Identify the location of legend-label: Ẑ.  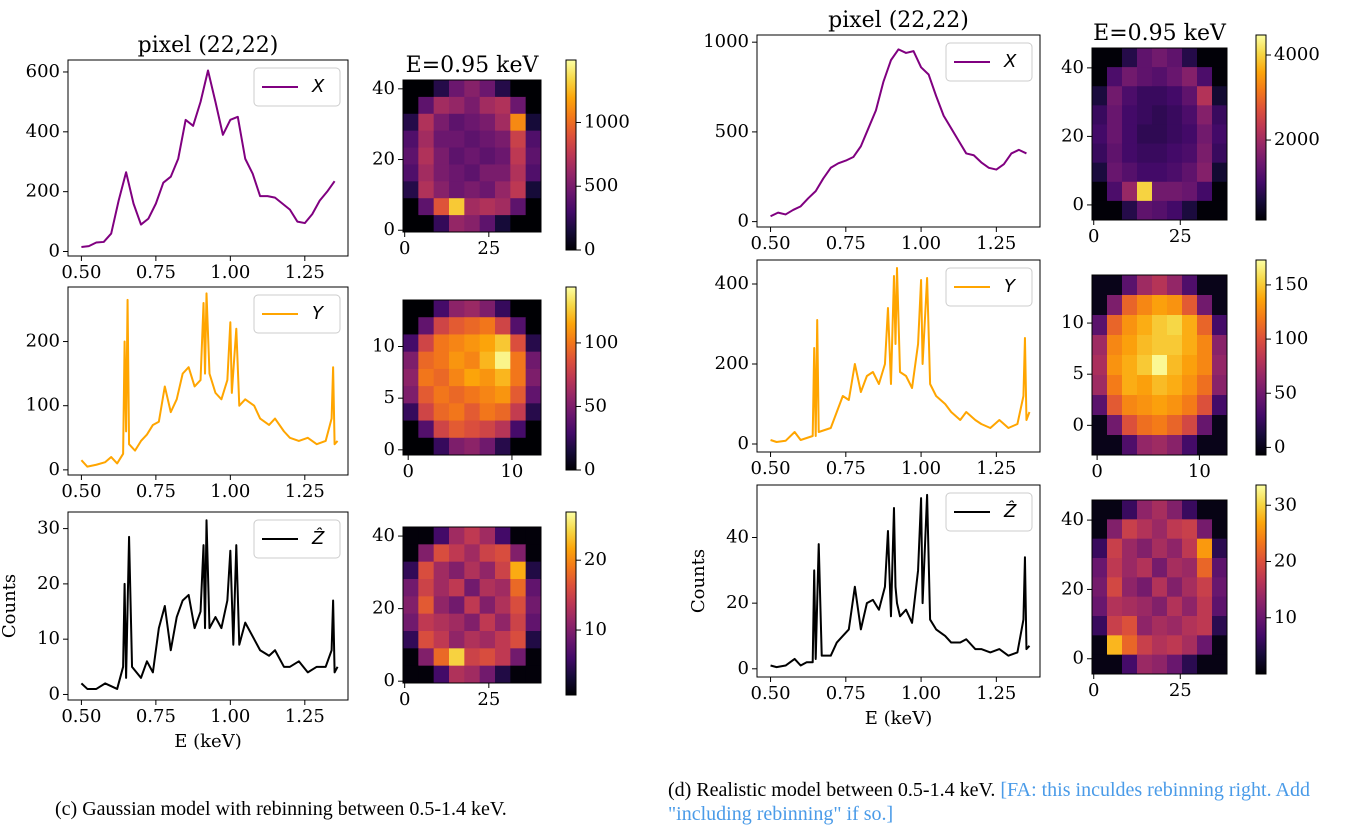
(1010, 511).